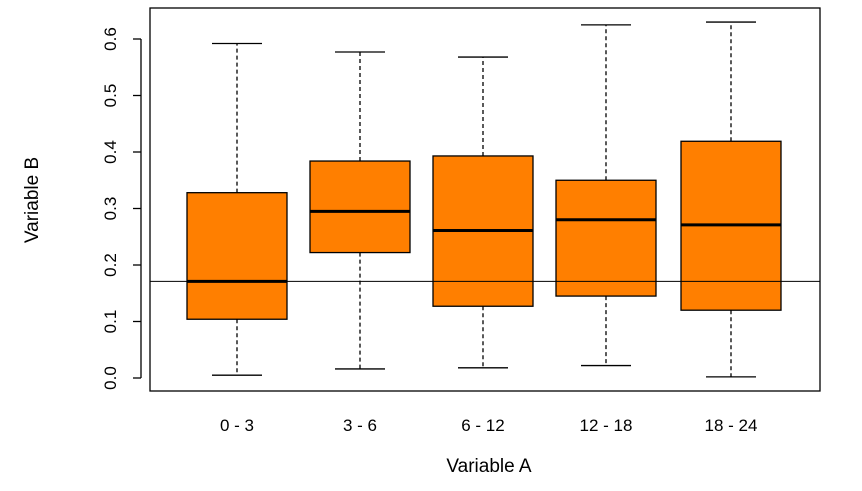  I want to click on y-tick-label: 0.1, so click(110, 322).